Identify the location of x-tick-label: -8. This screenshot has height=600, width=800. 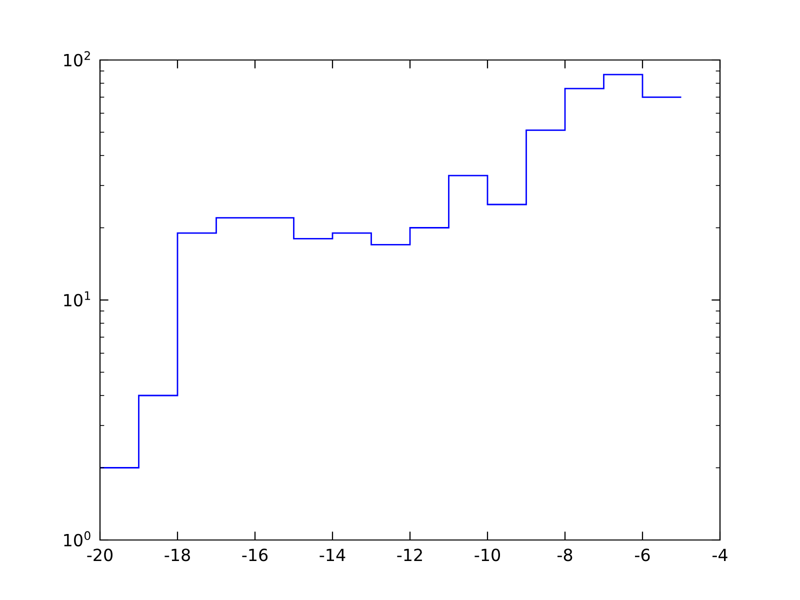
(565, 555).